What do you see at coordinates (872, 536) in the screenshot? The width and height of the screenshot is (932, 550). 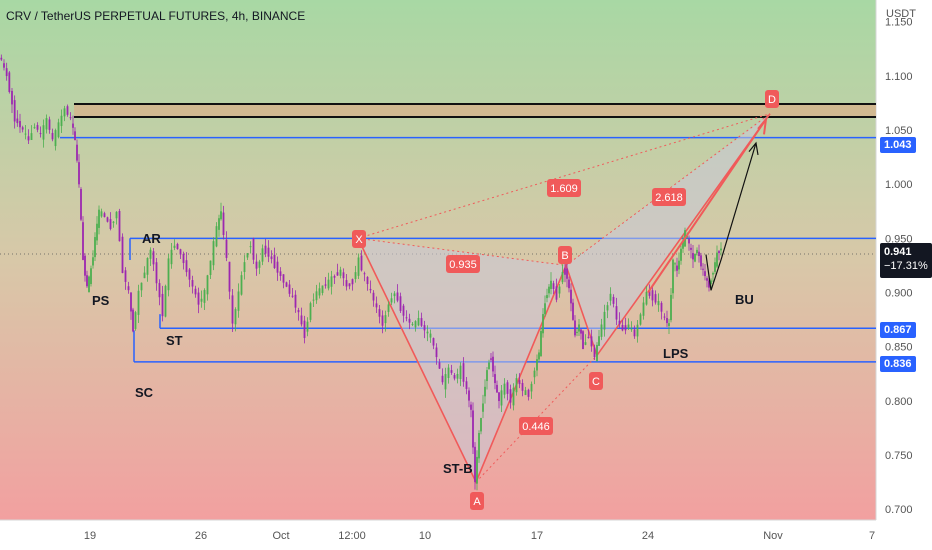 I see `time-tick-label: 7` at bounding box center [872, 536].